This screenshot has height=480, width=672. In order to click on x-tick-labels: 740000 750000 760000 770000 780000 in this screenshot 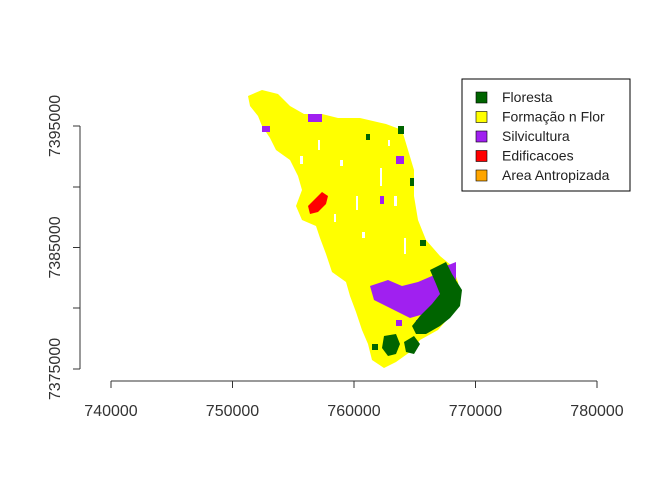, I will do `click(353, 411)`.